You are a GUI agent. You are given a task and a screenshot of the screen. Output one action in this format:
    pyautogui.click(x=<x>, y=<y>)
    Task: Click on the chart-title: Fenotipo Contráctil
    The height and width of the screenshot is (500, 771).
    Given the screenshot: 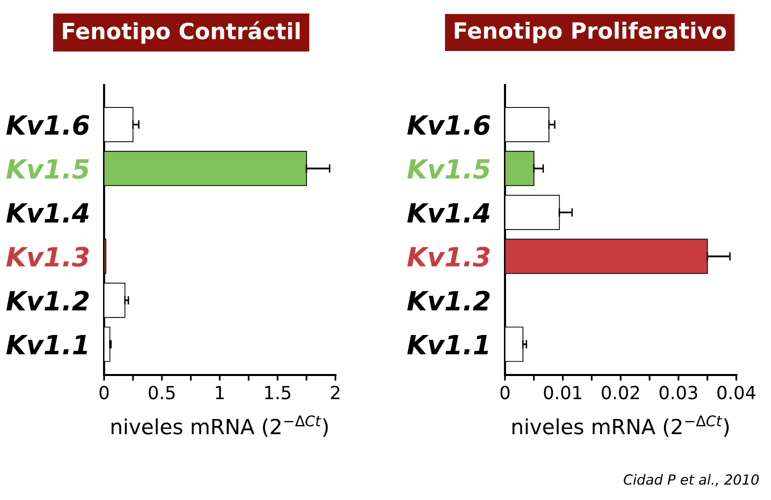 What is the action you would take?
    pyautogui.click(x=181, y=32)
    